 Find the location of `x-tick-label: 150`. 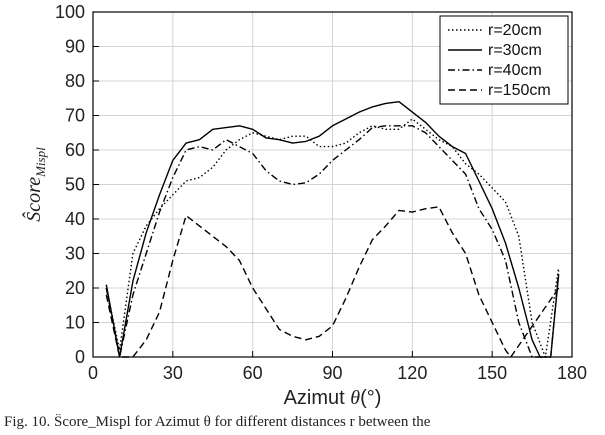

x-tick-label: 150 is located at coordinates (492, 373).